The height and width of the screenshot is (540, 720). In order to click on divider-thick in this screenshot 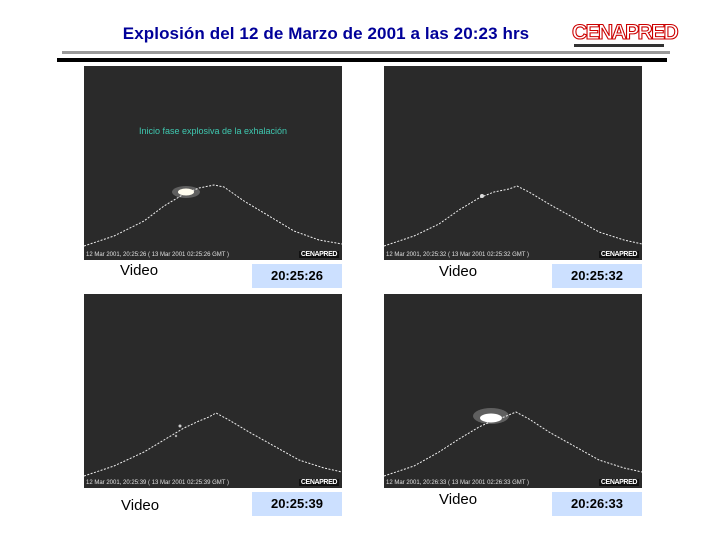, I will do `click(362, 60)`.